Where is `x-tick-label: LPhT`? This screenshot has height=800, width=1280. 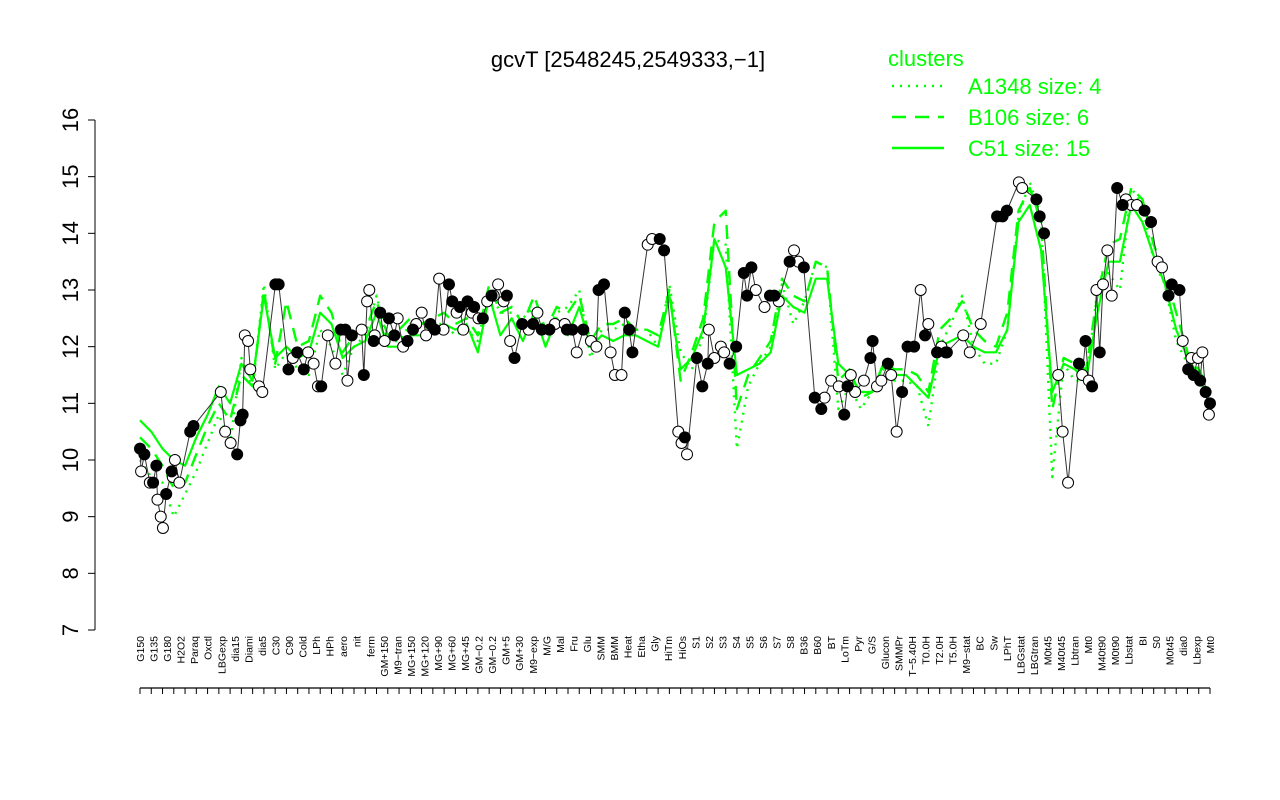 x-tick-label: LPhT is located at coordinates (1008, 648).